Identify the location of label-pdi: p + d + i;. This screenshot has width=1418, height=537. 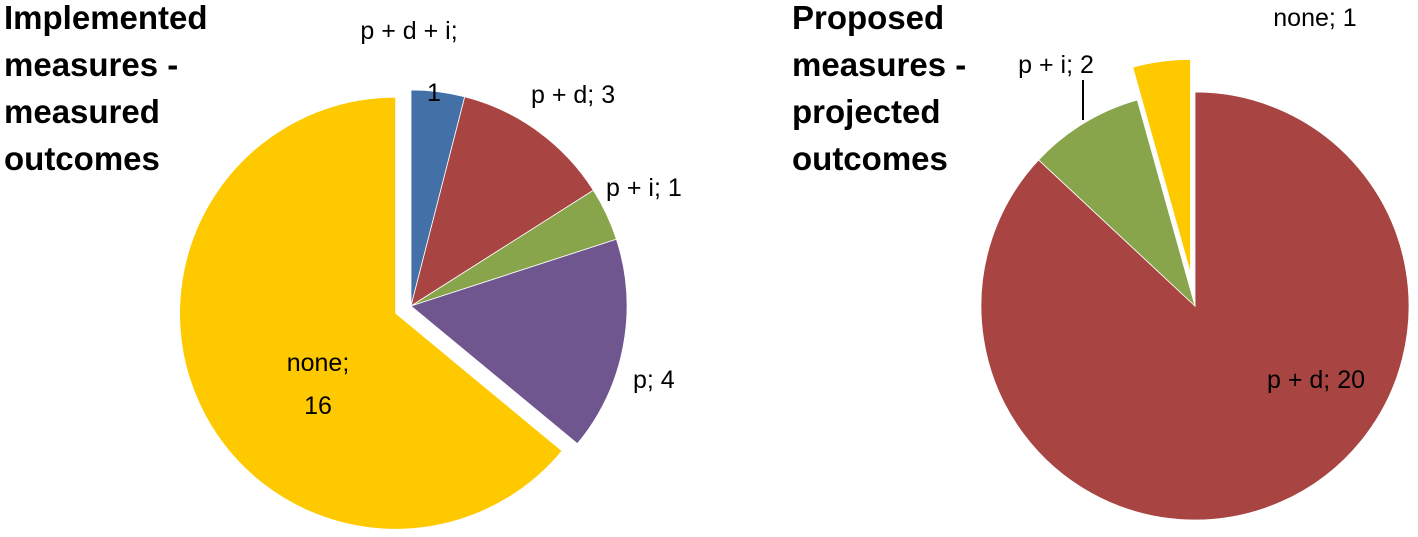
(408, 31).